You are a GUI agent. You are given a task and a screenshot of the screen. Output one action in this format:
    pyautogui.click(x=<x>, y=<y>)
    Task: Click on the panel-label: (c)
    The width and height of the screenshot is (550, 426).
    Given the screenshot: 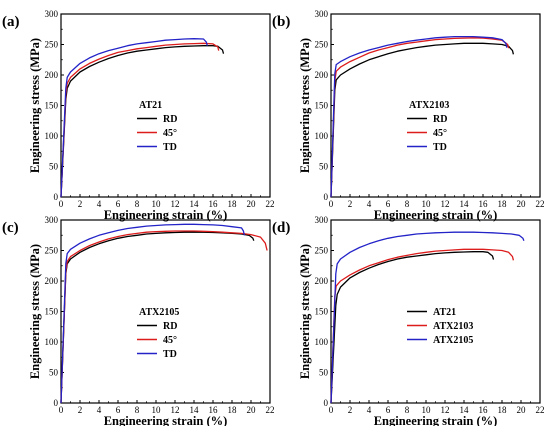 What is the action you would take?
    pyautogui.click(x=10, y=228)
    